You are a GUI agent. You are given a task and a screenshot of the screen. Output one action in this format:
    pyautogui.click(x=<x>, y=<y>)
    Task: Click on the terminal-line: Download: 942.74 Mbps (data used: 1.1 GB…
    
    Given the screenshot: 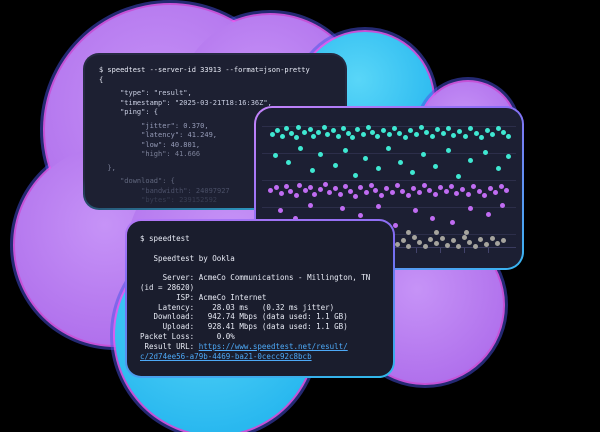 What is the action you would take?
    pyautogui.click(x=244, y=317)
    